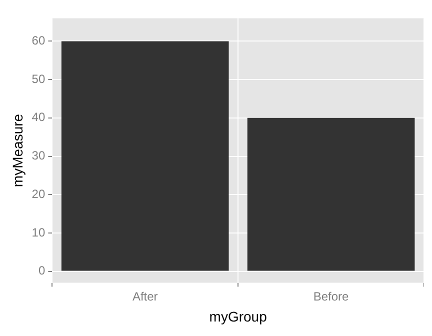  I want to click on y-tick-label: 10, so click(39, 232).